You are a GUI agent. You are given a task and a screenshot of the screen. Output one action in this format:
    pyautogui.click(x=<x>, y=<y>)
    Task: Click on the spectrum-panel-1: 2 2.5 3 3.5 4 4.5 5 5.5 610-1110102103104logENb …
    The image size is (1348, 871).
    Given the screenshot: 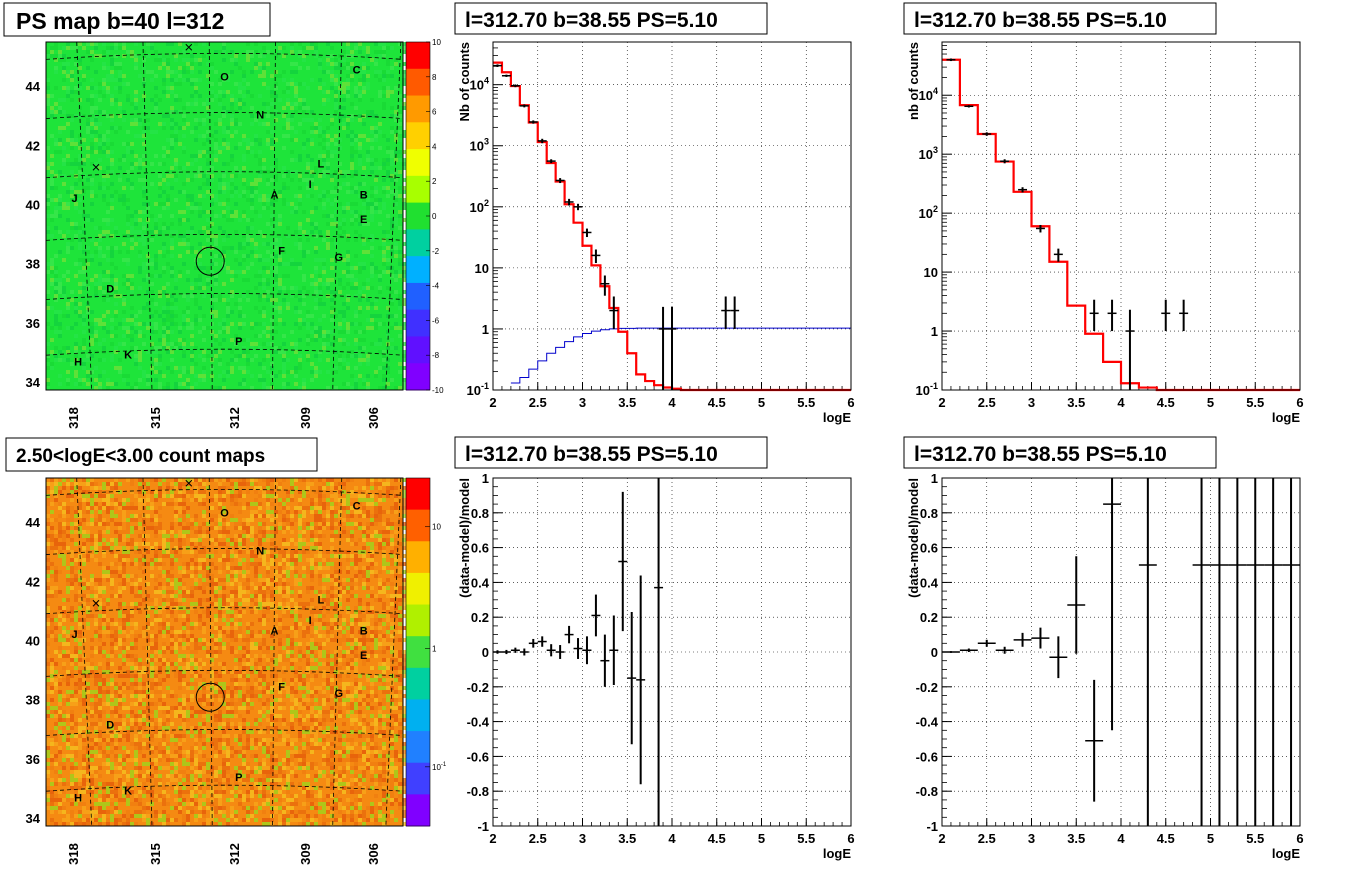 What is the action you would take?
    pyautogui.click(x=654, y=213)
    